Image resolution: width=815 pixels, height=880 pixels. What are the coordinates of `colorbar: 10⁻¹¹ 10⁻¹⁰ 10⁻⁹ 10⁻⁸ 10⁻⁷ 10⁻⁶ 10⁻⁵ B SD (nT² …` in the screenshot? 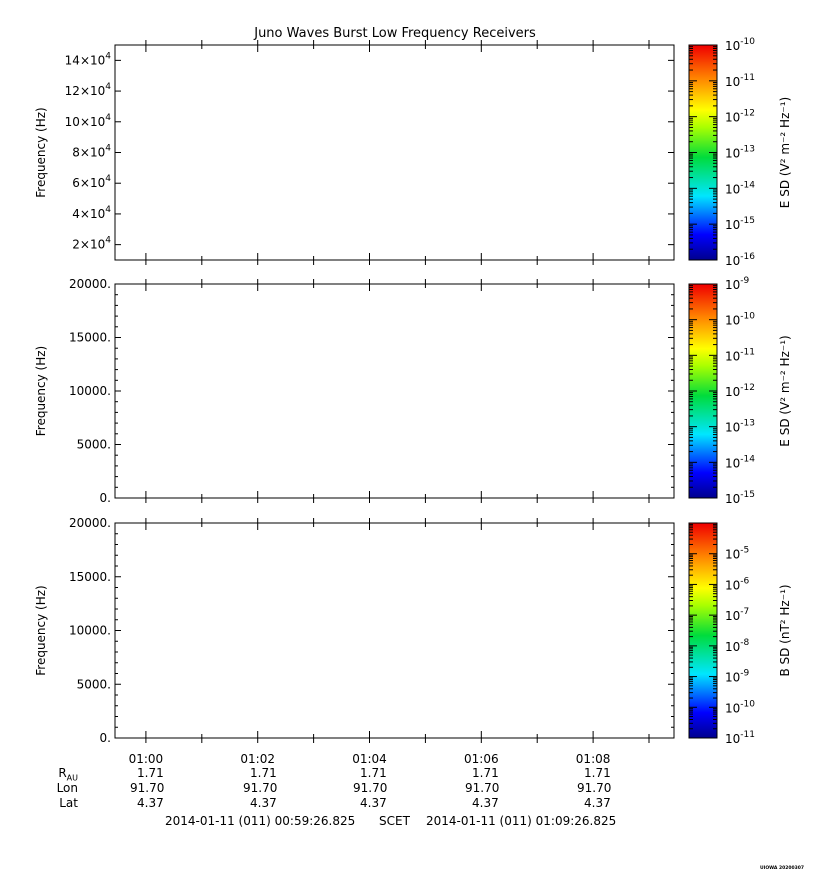 It's located at (740, 634).